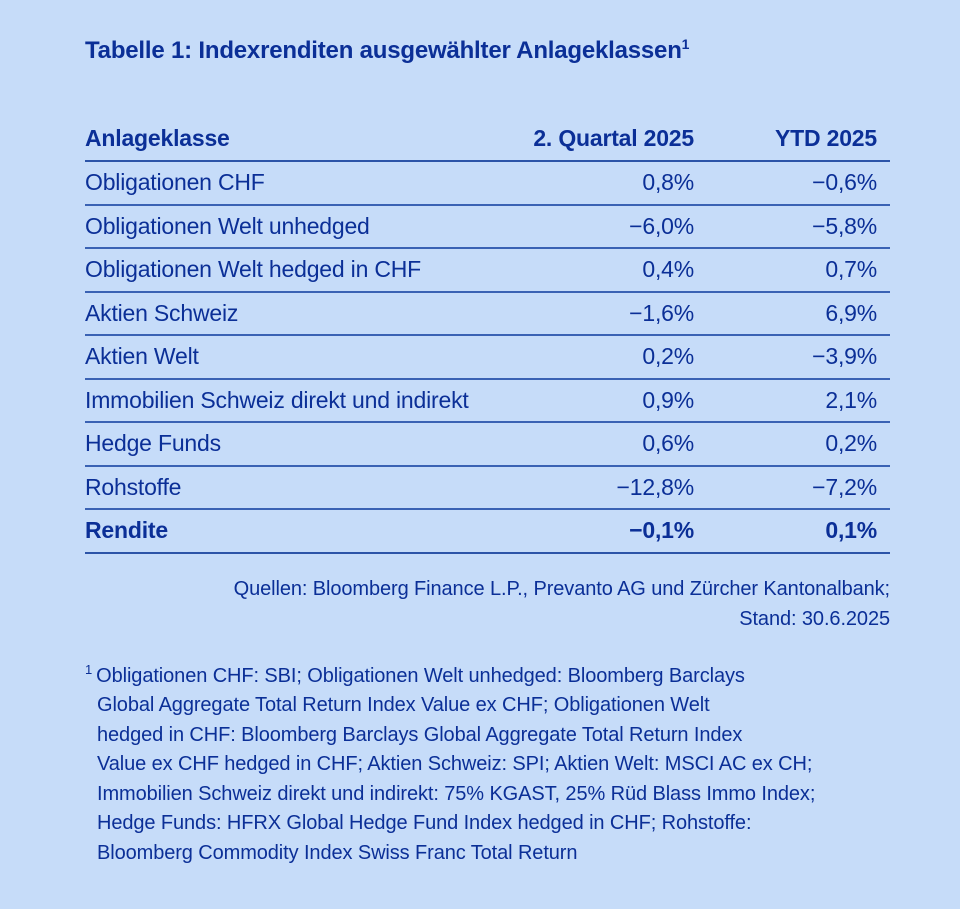  What do you see at coordinates (599, 270) in the screenshot?
I see `q2-value: 0,4%` at bounding box center [599, 270].